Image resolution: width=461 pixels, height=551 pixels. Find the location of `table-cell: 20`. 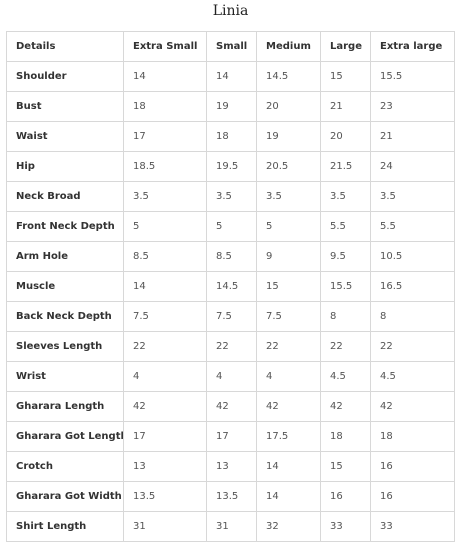

table-cell: 20 is located at coordinates (345, 136).